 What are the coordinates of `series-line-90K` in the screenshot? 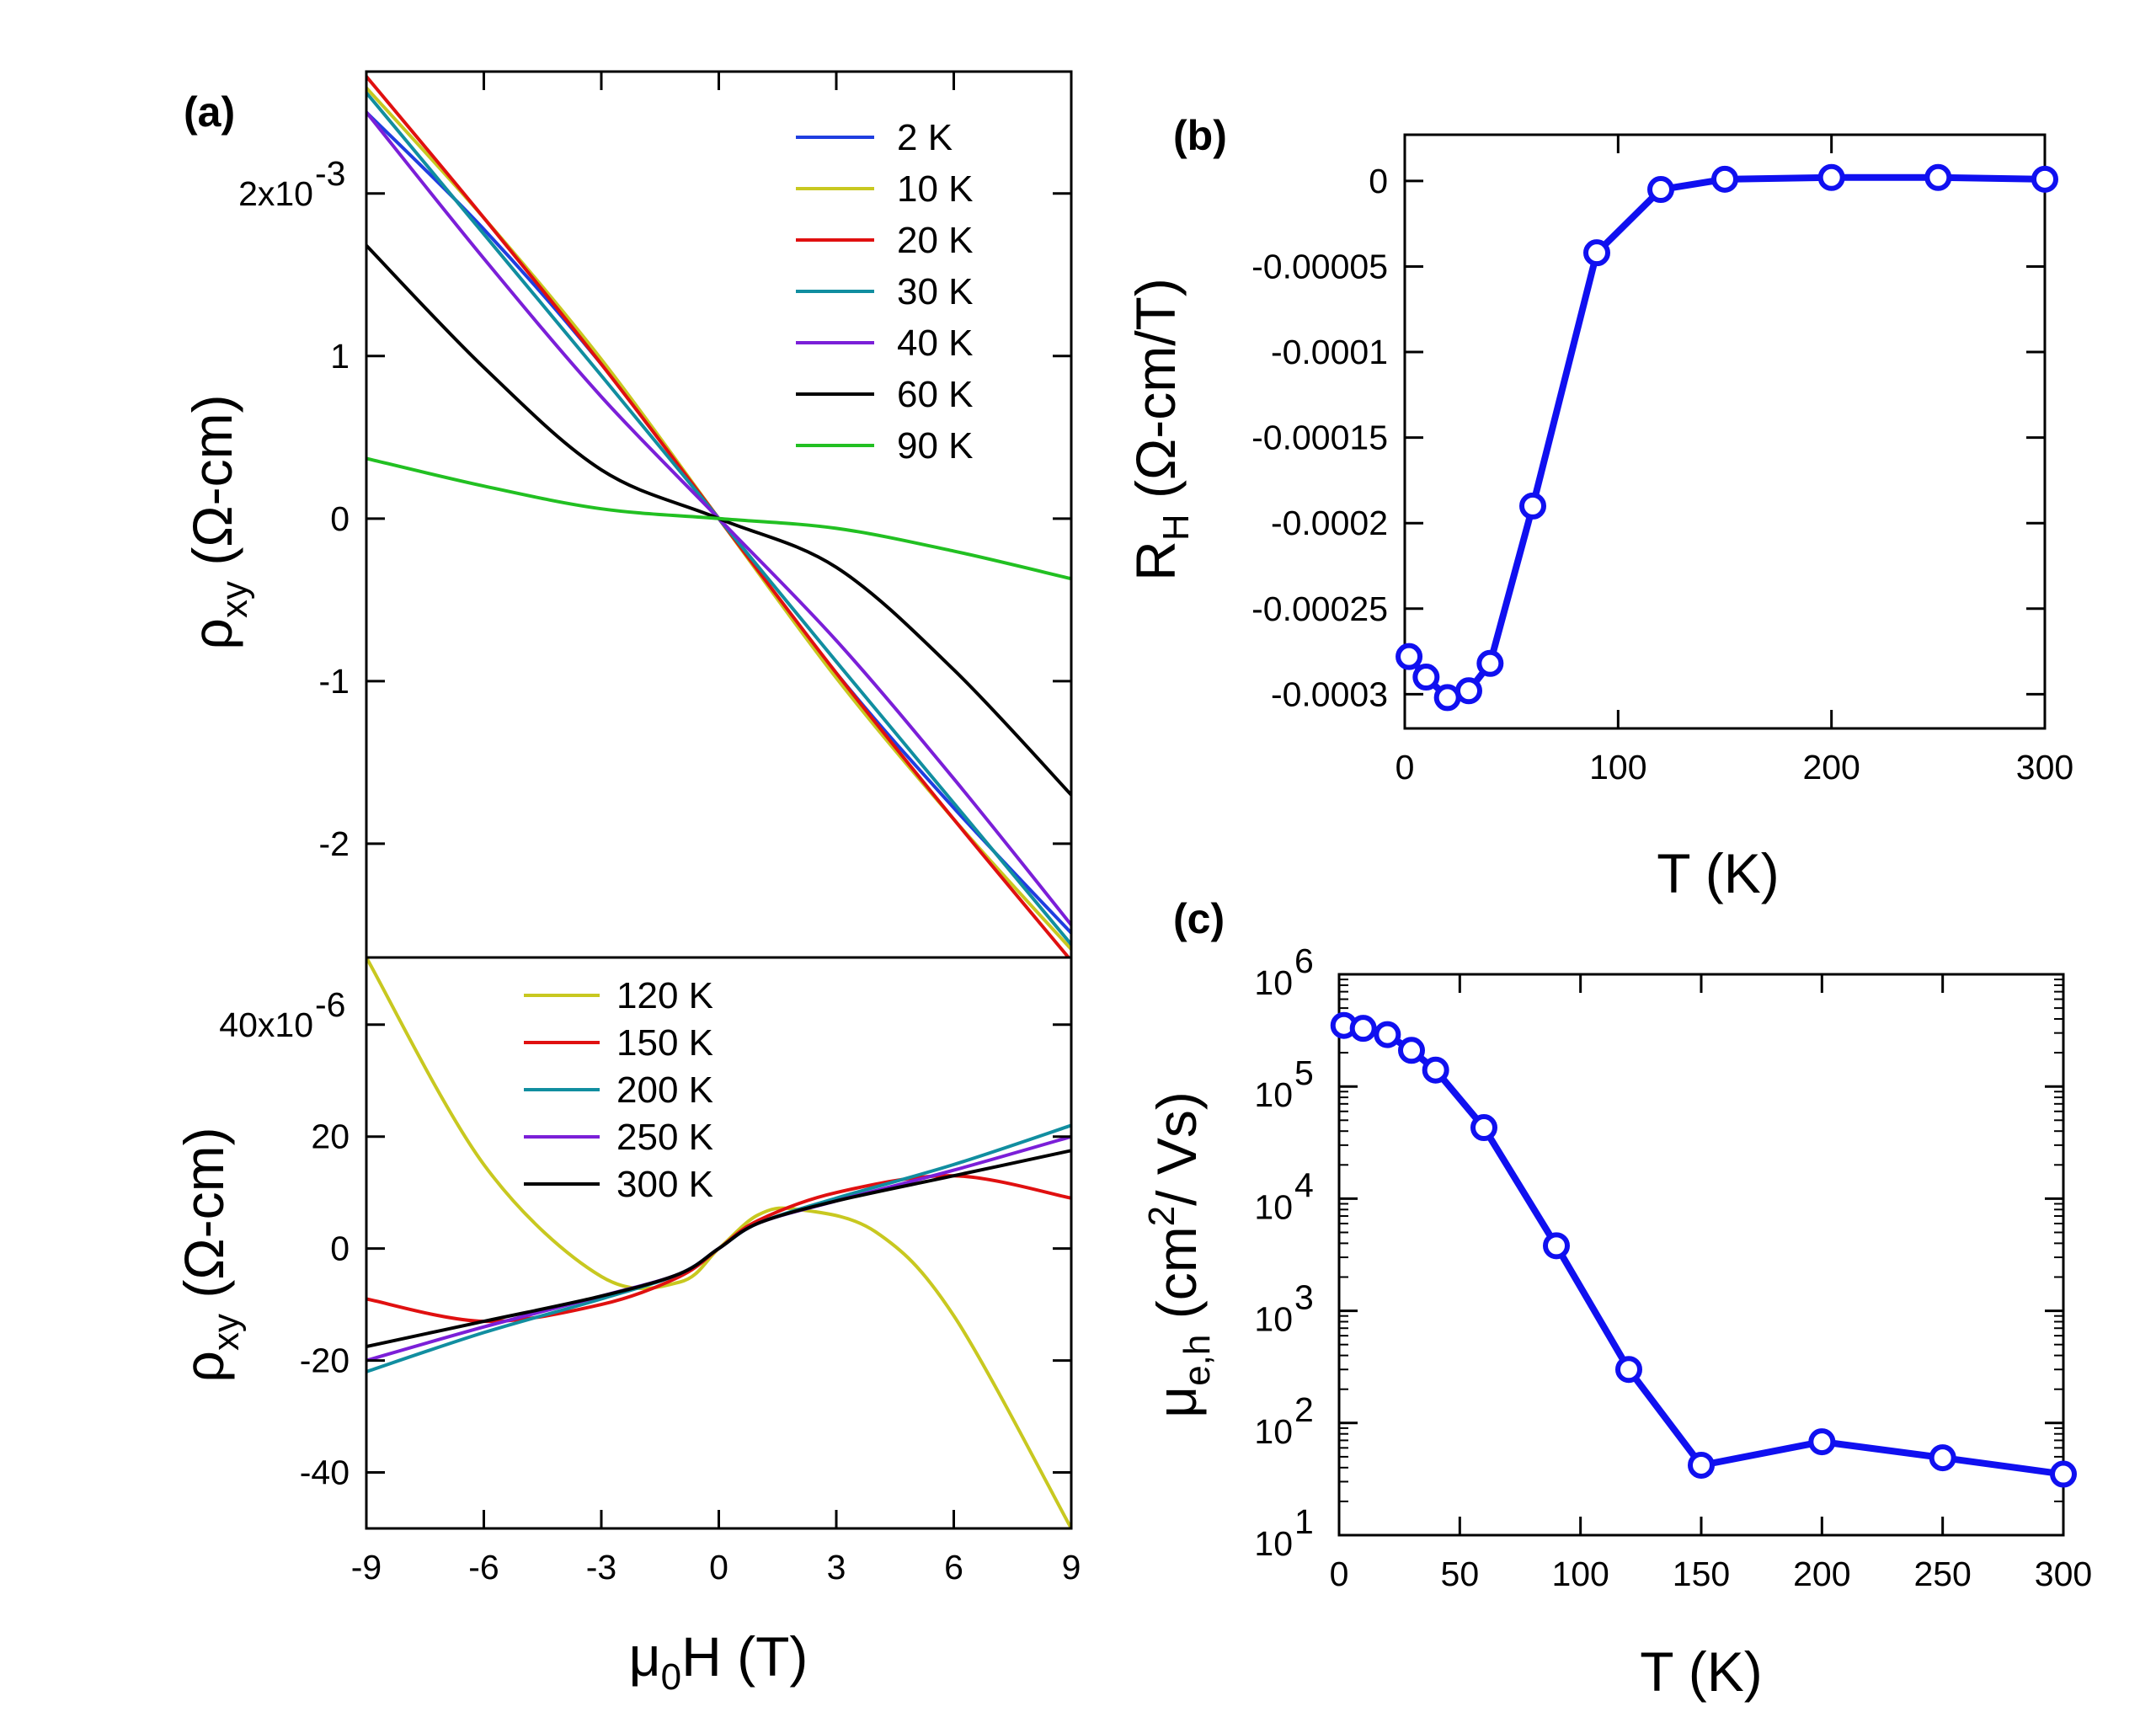 It's located at (718, 518).